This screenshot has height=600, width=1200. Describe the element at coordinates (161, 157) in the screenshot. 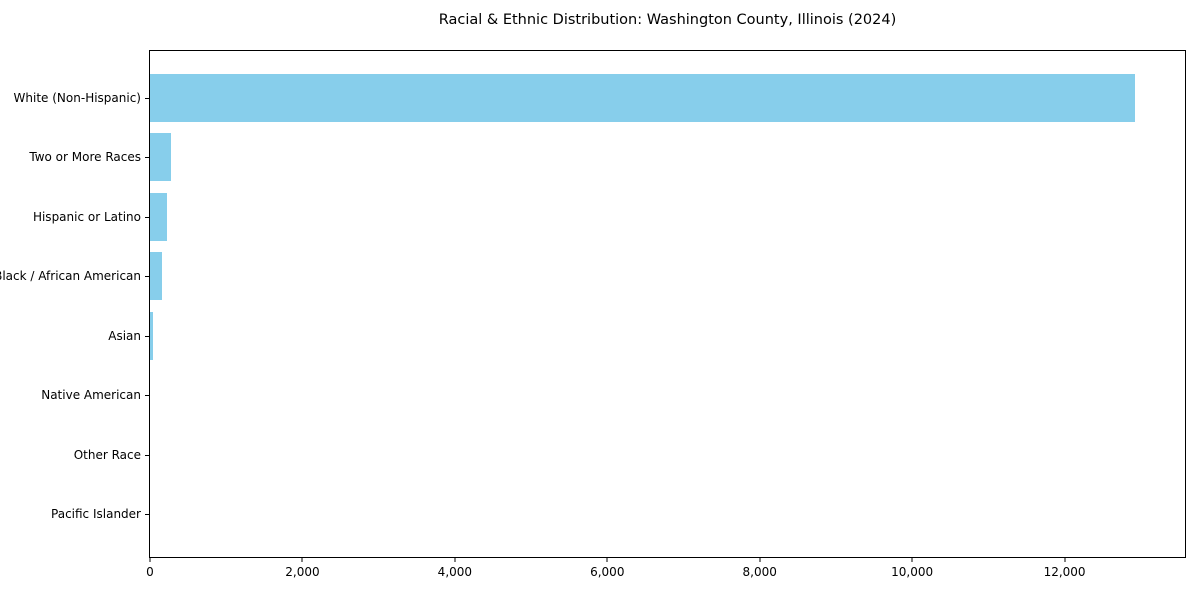

I see `bar-two-or-more-races` at that location.